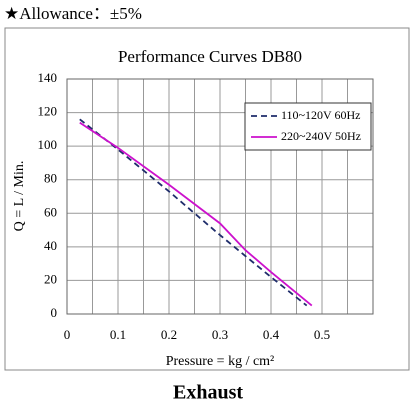  I want to click on y-tick-label: 80, so click(50, 178).